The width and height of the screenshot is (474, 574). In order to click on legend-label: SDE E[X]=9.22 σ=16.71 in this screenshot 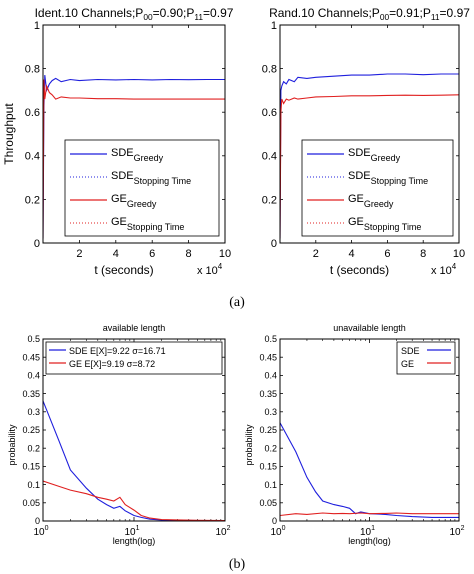, I will do `click(117, 351)`.